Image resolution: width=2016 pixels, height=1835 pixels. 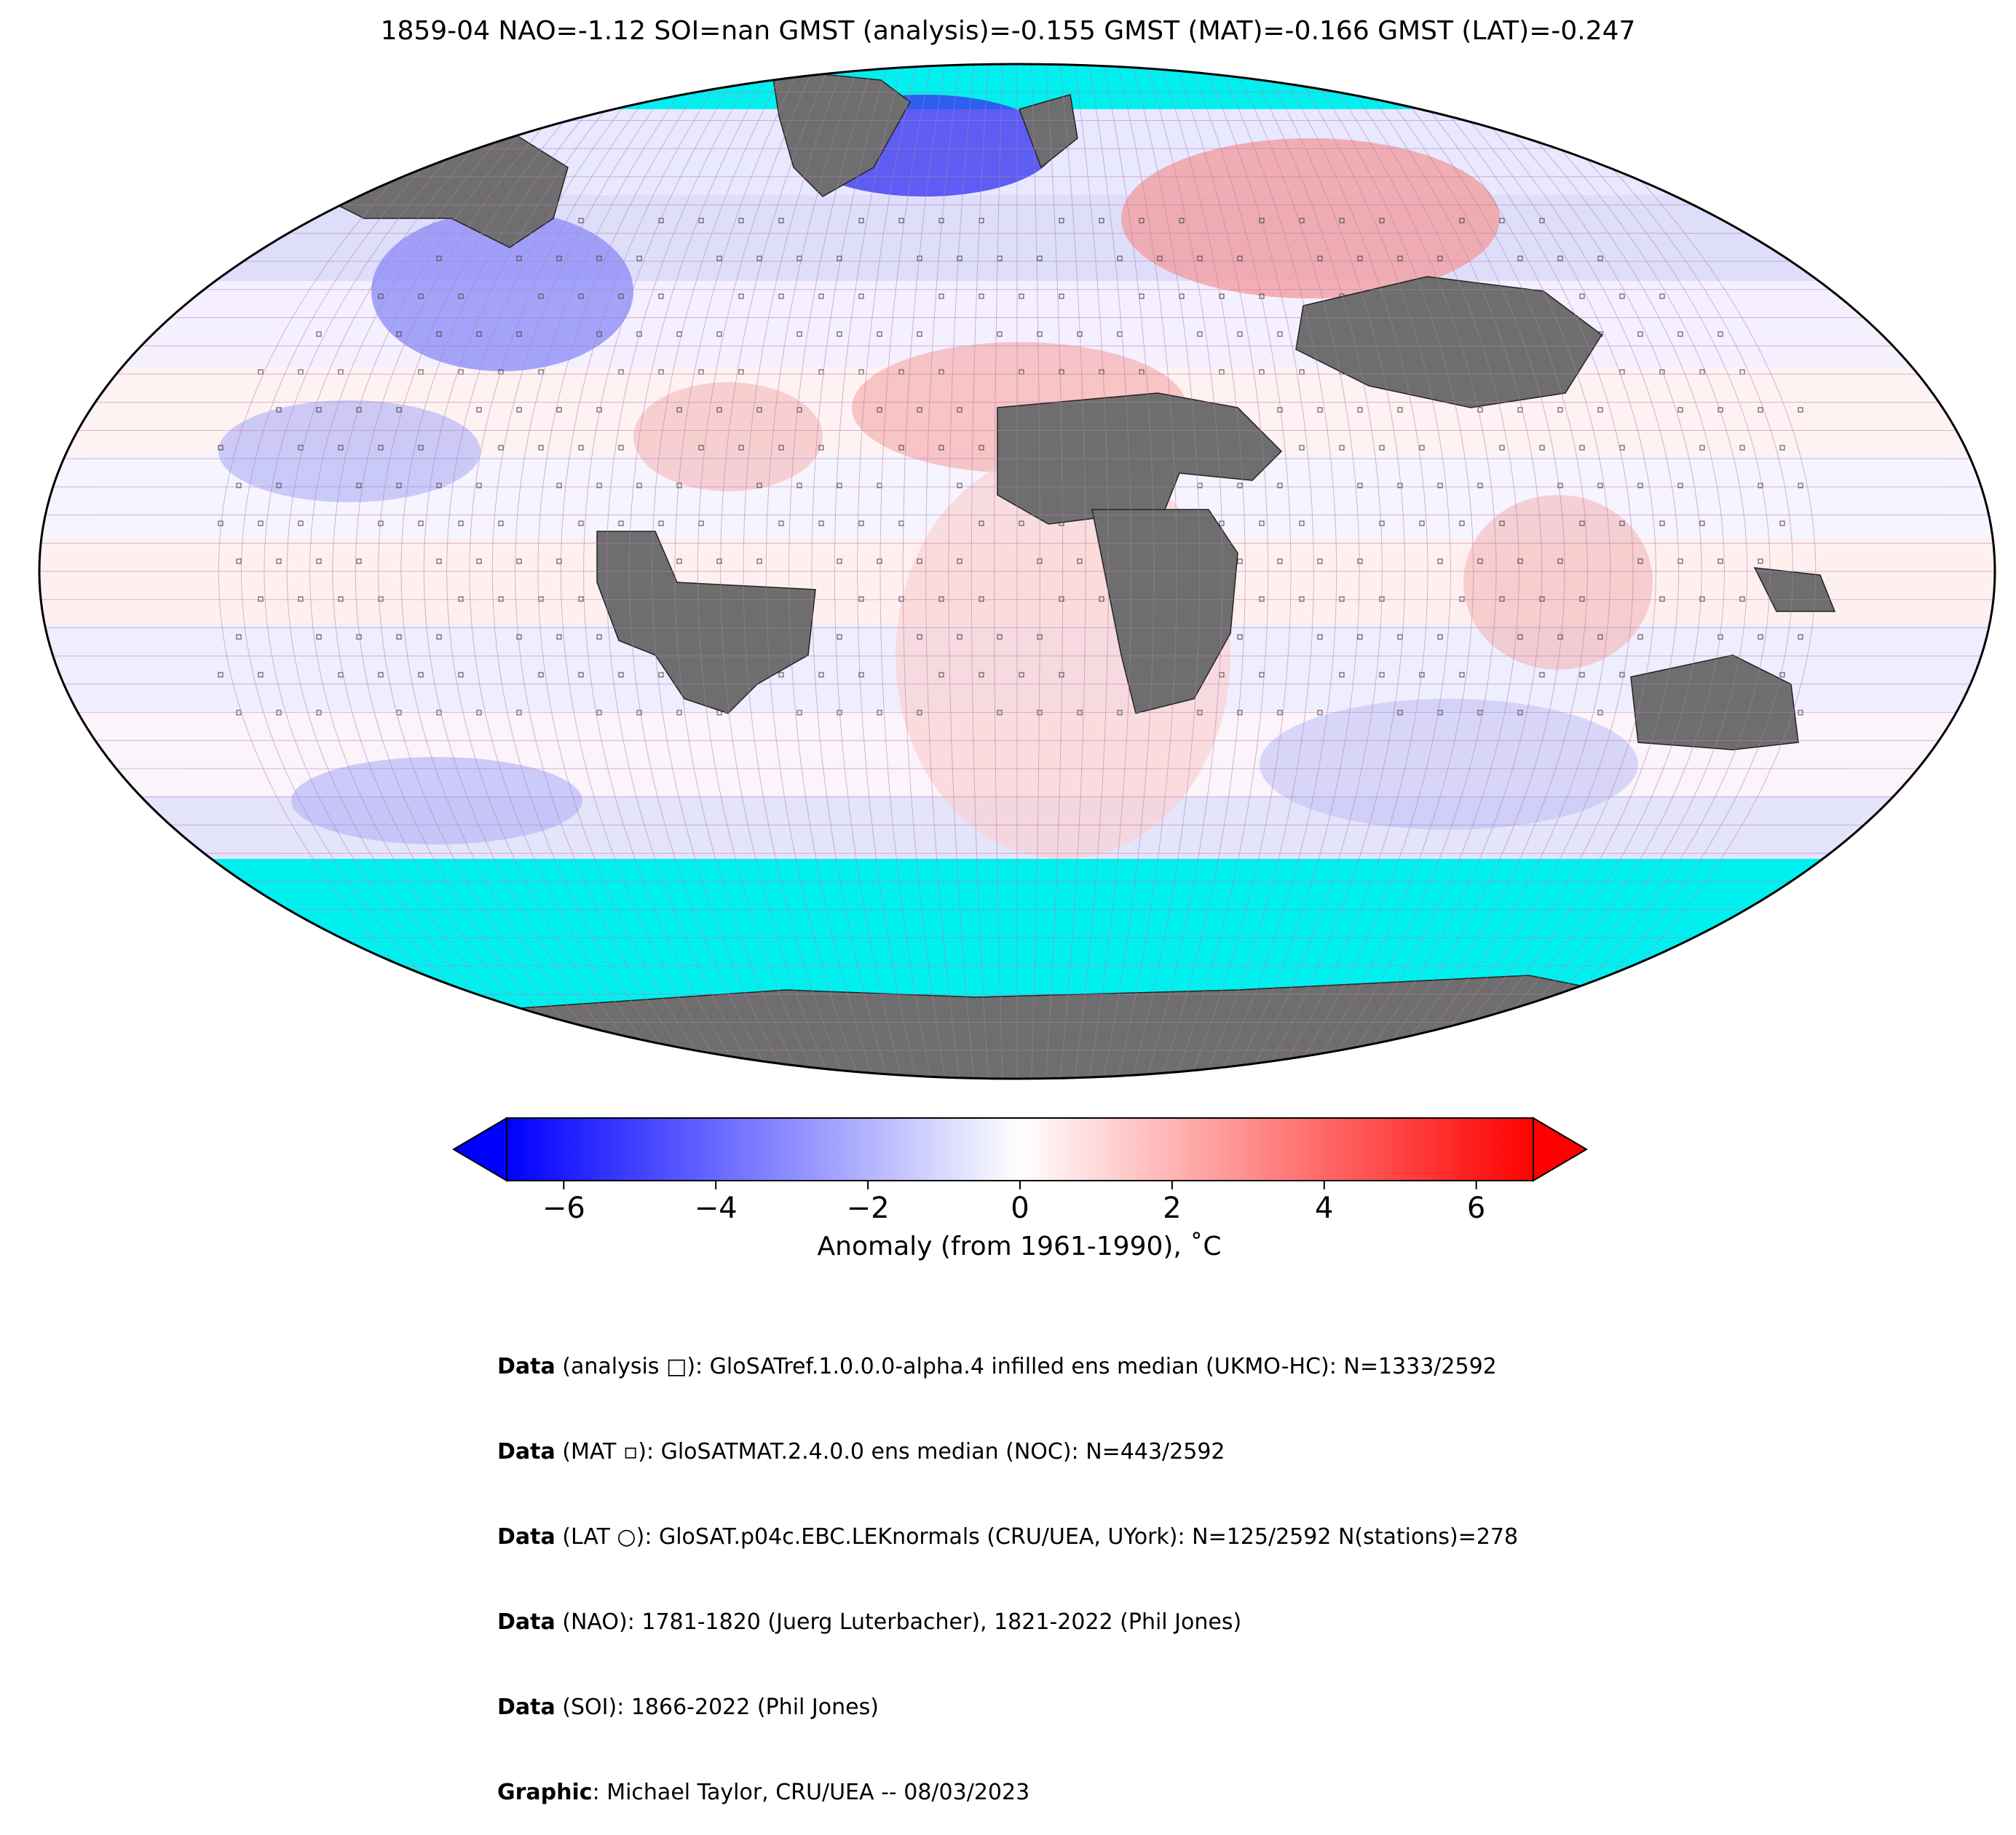 What do you see at coordinates (1020, 1185) in the screenshot?
I see `colorbar-ticks` at bounding box center [1020, 1185].